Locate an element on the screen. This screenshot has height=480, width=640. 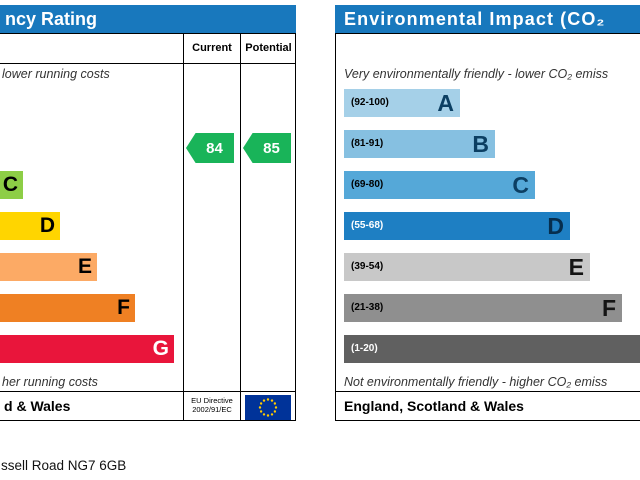
energy-chart-title-bar: ncy Rating is located at coordinates (148, 19).